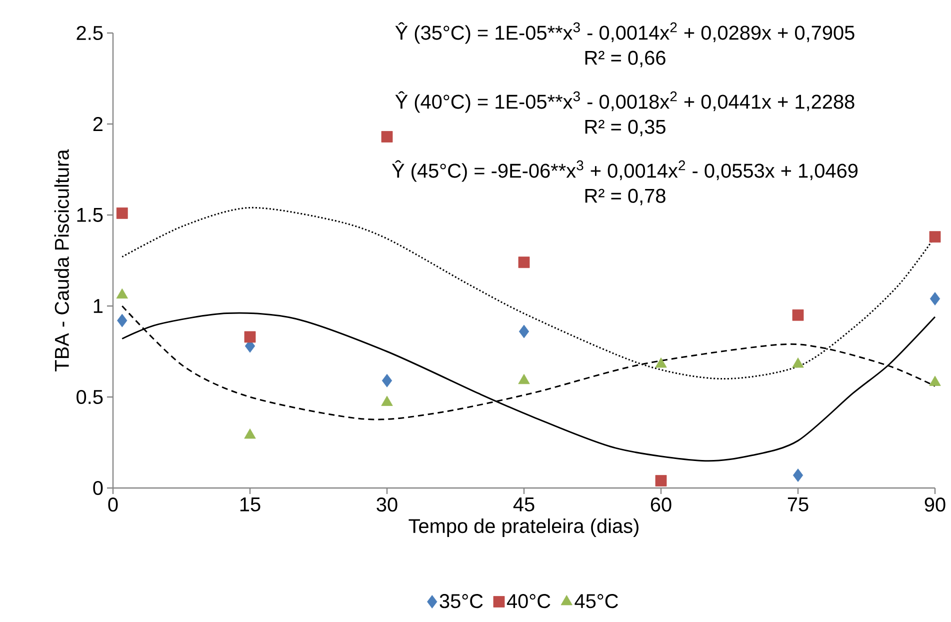 This screenshot has height=622, width=951. Describe the element at coordinates (250, 505) in the screenshot. I see `x-tick-label: 15` at that location.